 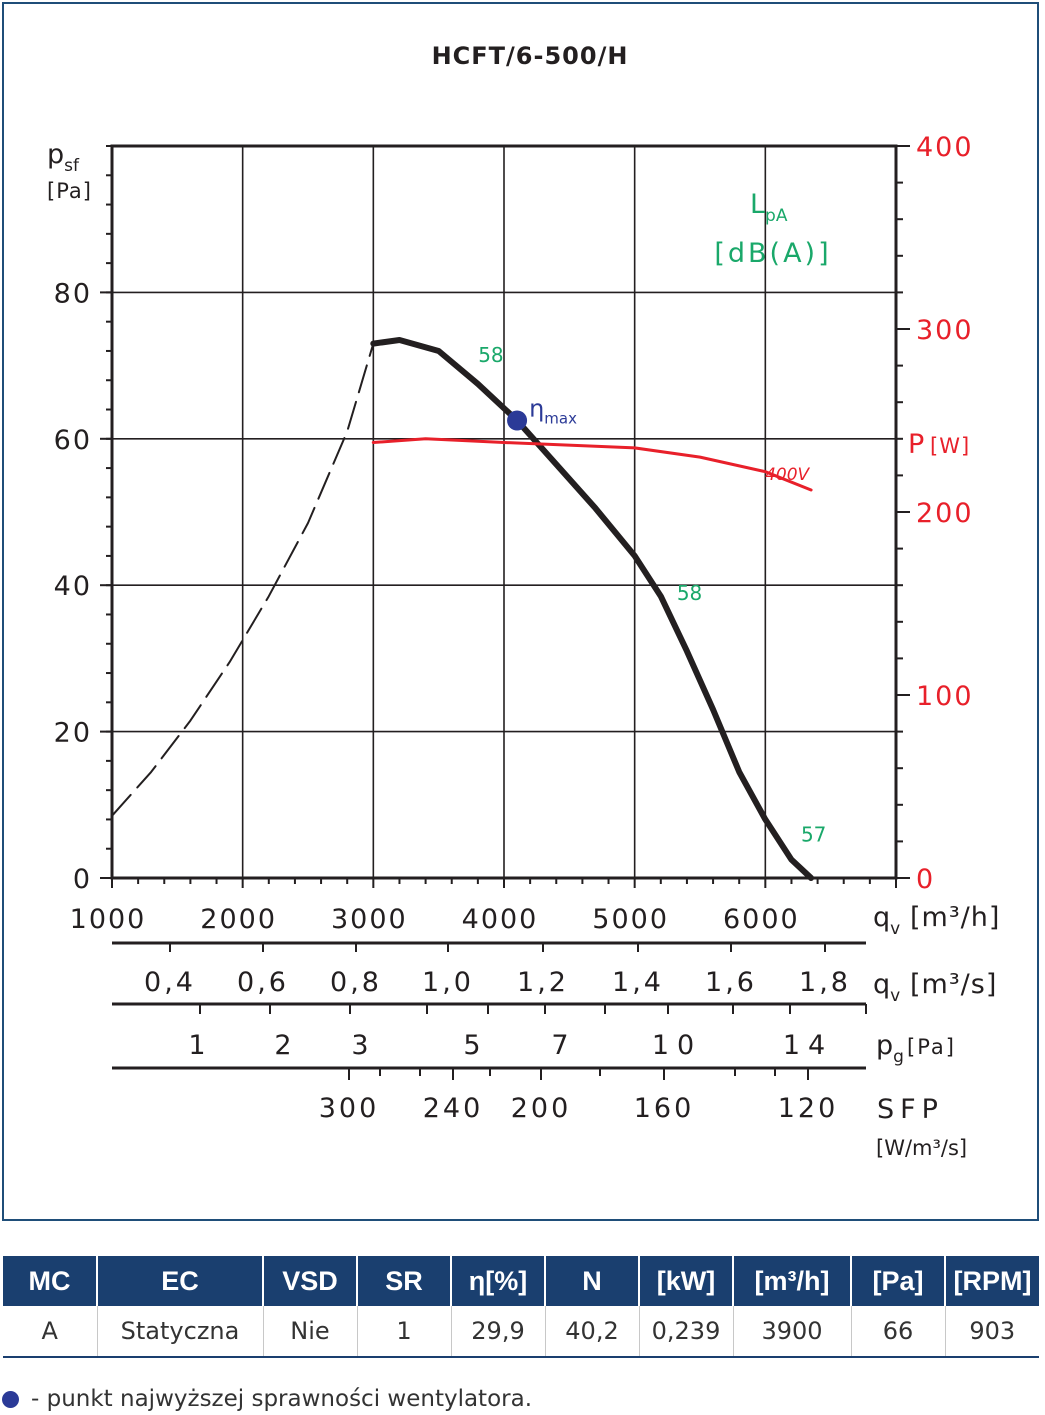 What do you see at coordinates (563, 1045) in the screenshot?
I see `pg-tick-label: 7` at bounding box center [563, 1045].